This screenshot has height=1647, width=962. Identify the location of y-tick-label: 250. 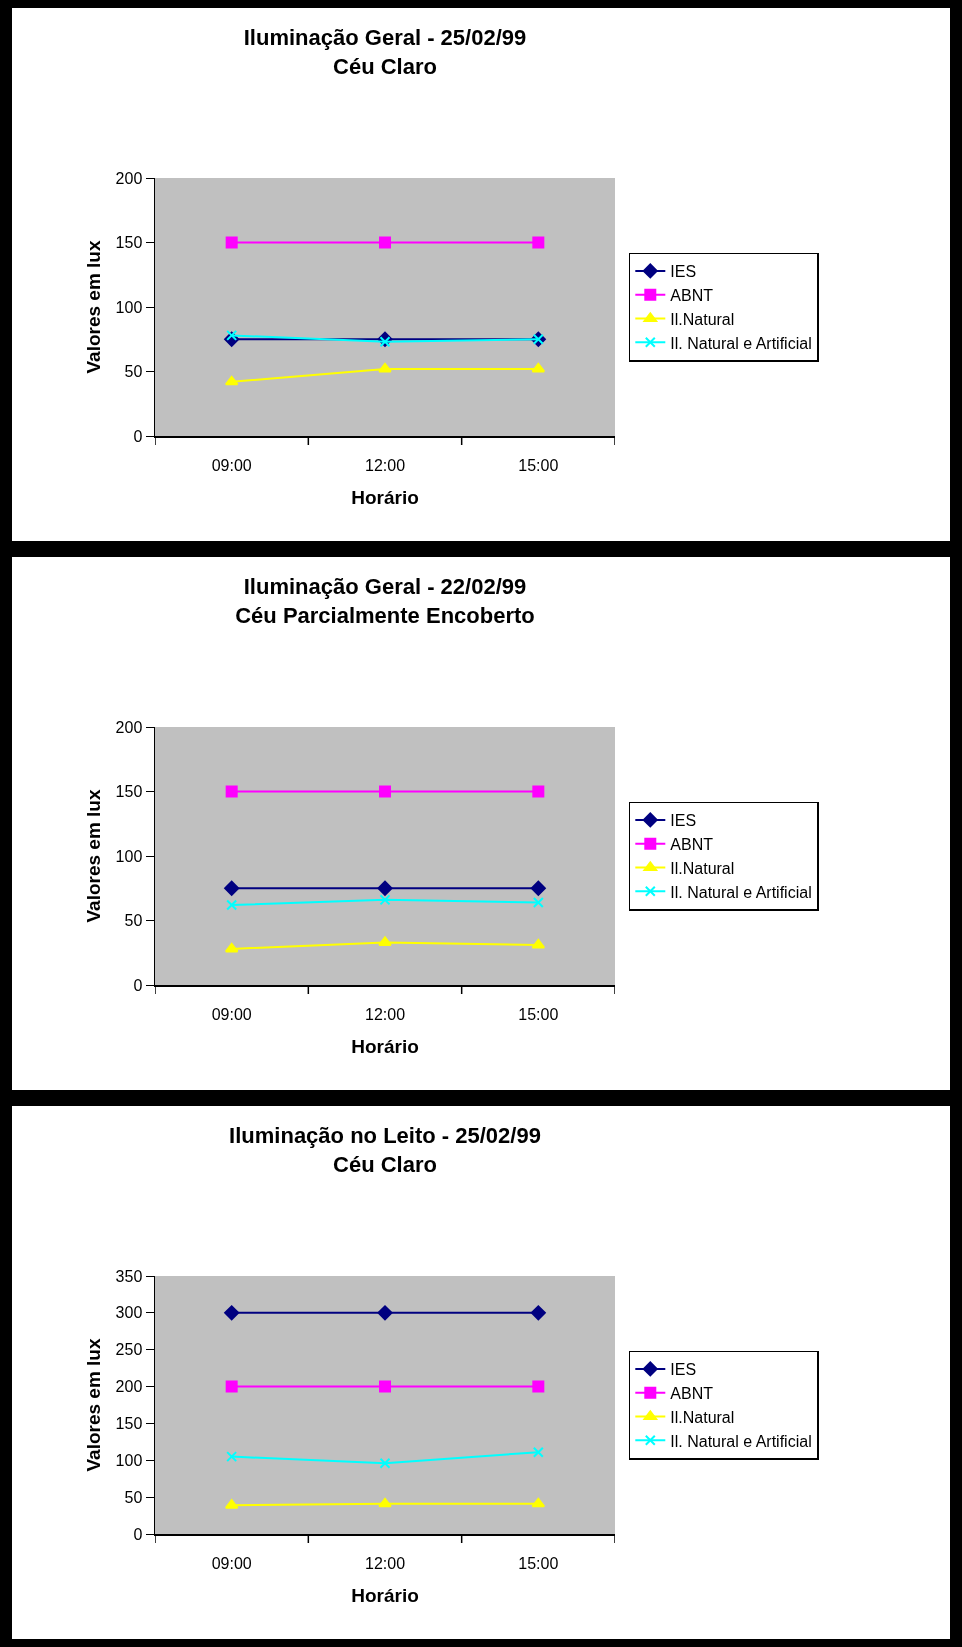
(129, 1350).